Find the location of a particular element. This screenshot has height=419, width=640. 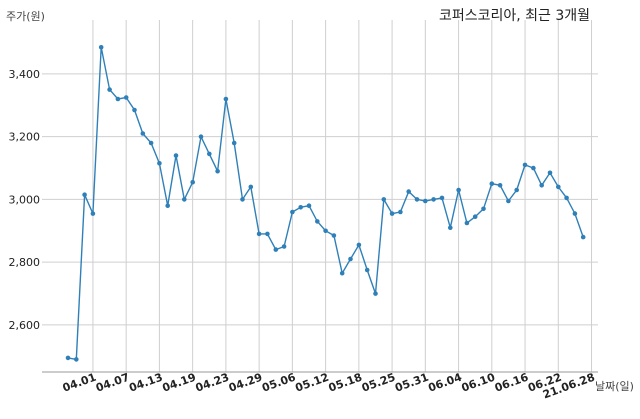

x-axis-label: 날짜(일) is located at coordinates (614, 386).